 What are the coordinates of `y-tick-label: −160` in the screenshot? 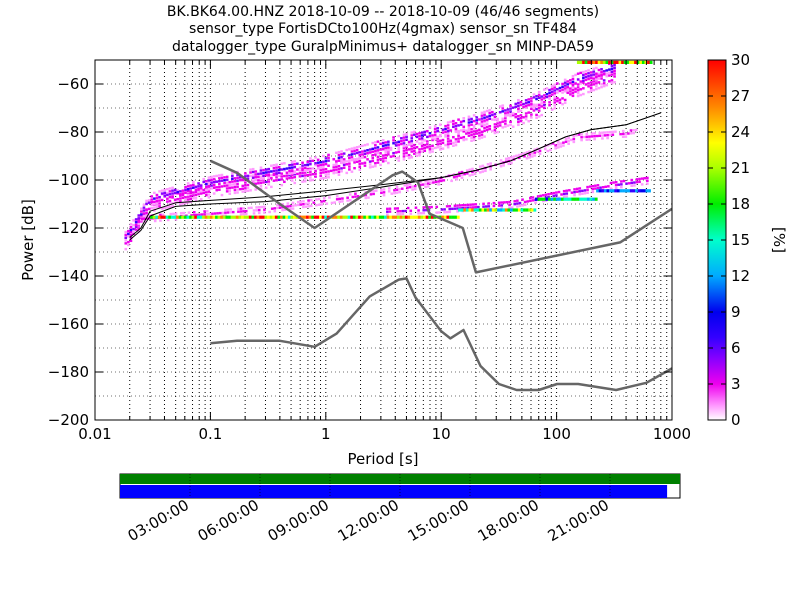 It's located at (68, 324).